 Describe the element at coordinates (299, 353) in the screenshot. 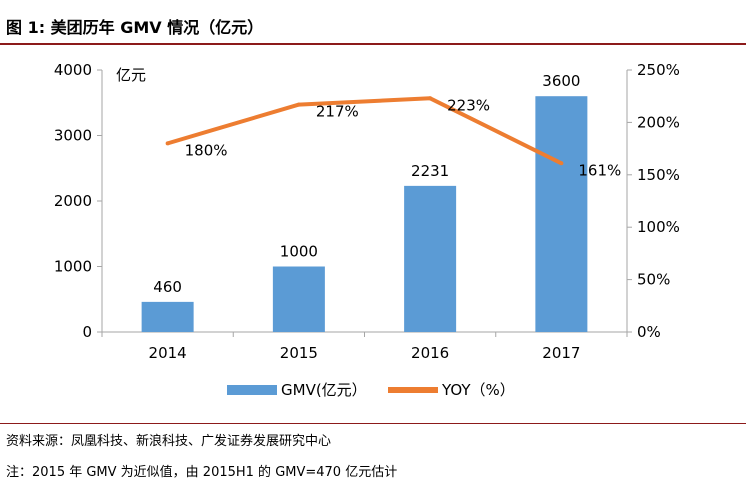

I see `x-tick-label: 2015` at that location.